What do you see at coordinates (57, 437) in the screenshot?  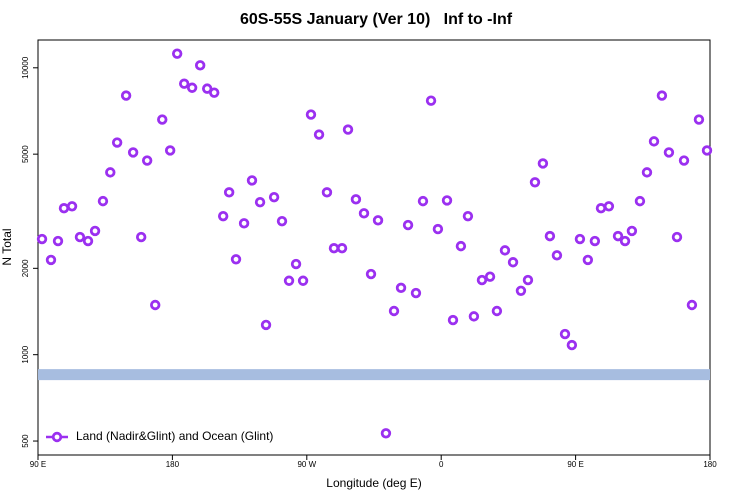 I see `legend-marker` at bounding box center [57, 437].